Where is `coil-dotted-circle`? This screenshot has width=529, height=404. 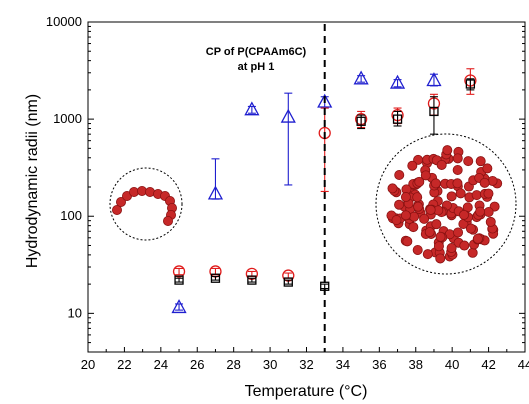 coil-dotted-circle is located at coordinates (146, 204).